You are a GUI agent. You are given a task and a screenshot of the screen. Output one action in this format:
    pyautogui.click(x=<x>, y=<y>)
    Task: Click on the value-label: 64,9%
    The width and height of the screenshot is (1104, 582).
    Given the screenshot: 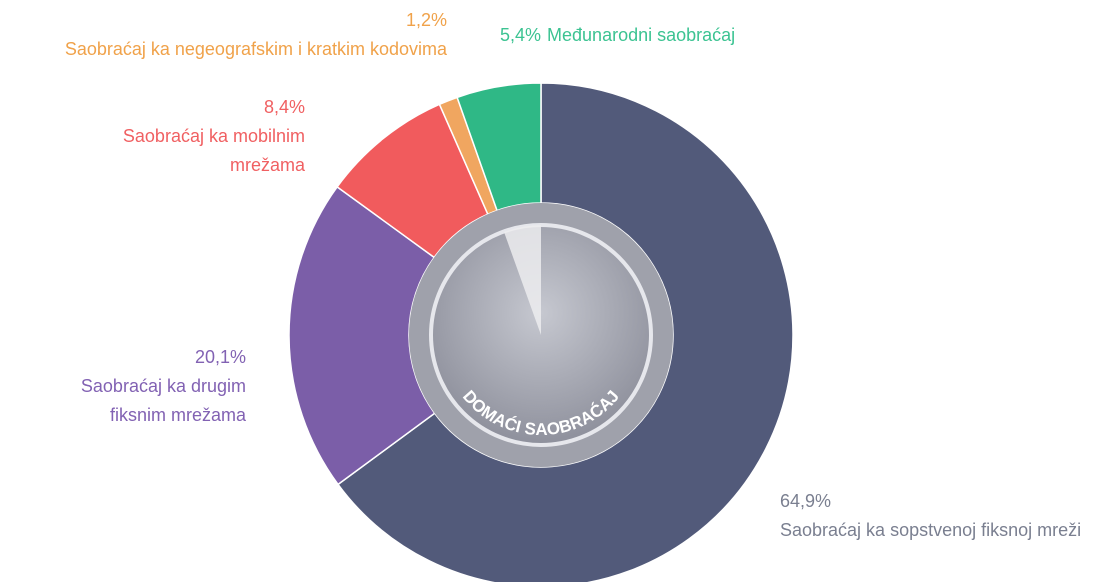 What is the action you would take?
    pyautogui.click(x=806, y=501)
    